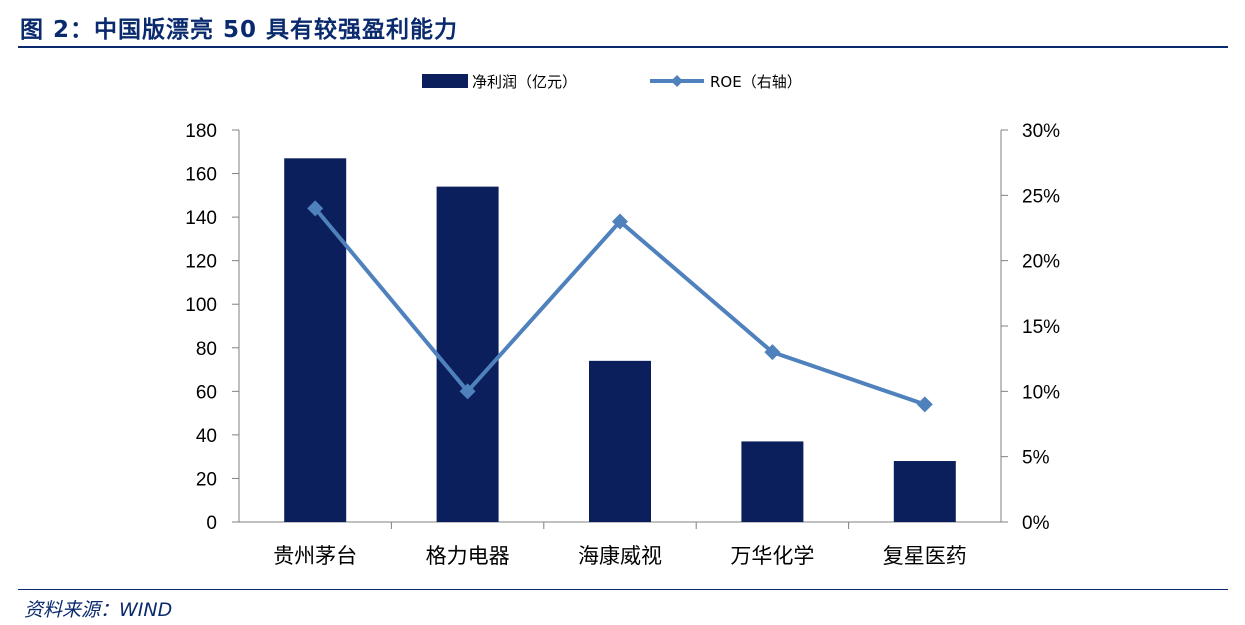 The width and height of the screenshot is (1245, 625). I want to click on left-tick-label: 80, so click(206, 349).